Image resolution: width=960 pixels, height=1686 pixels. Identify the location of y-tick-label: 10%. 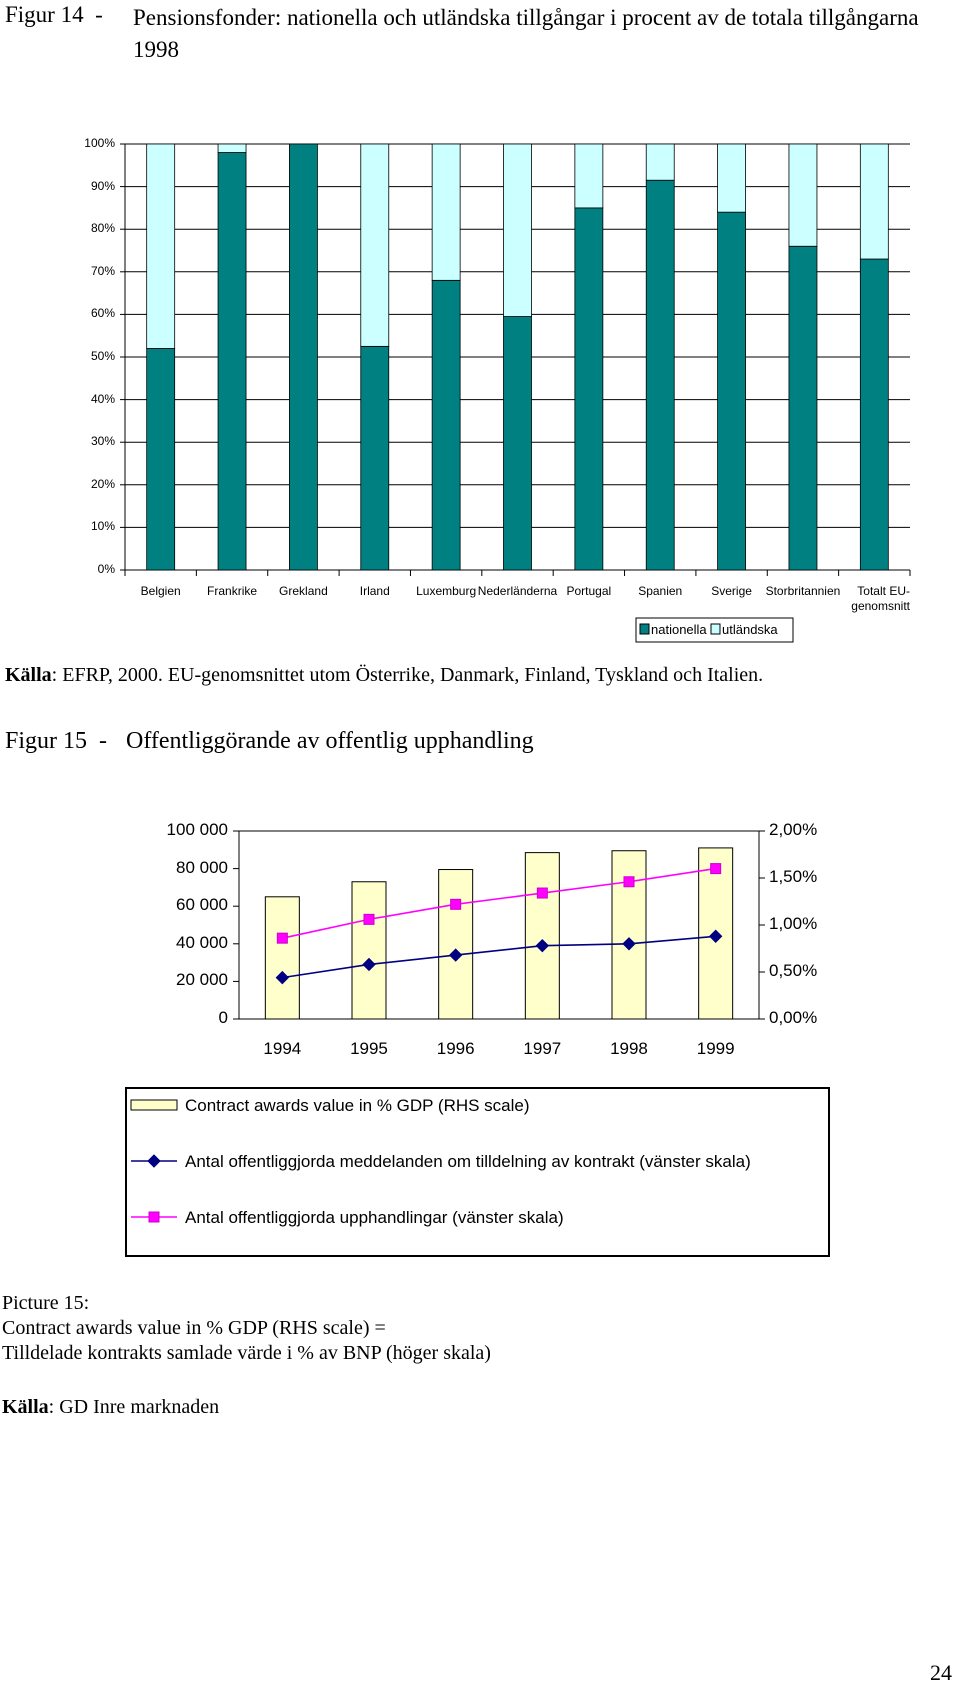
(102, 526).